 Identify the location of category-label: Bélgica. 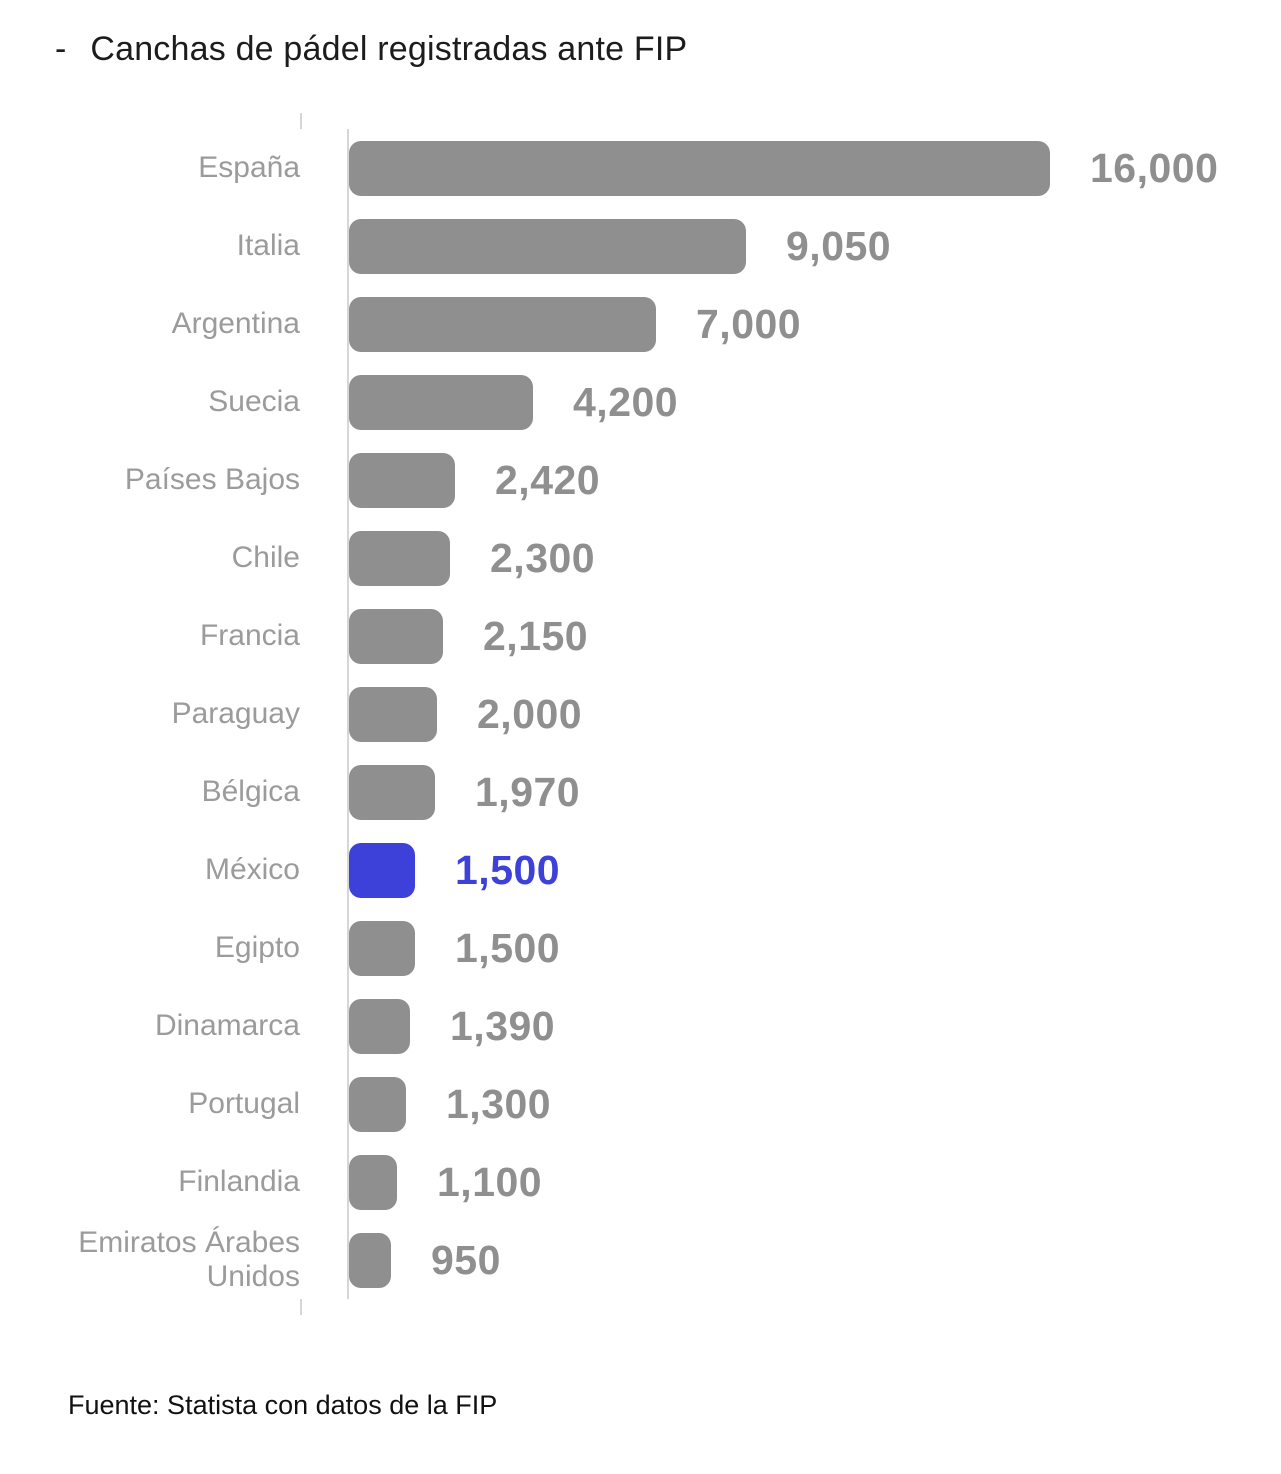
(250, 791).